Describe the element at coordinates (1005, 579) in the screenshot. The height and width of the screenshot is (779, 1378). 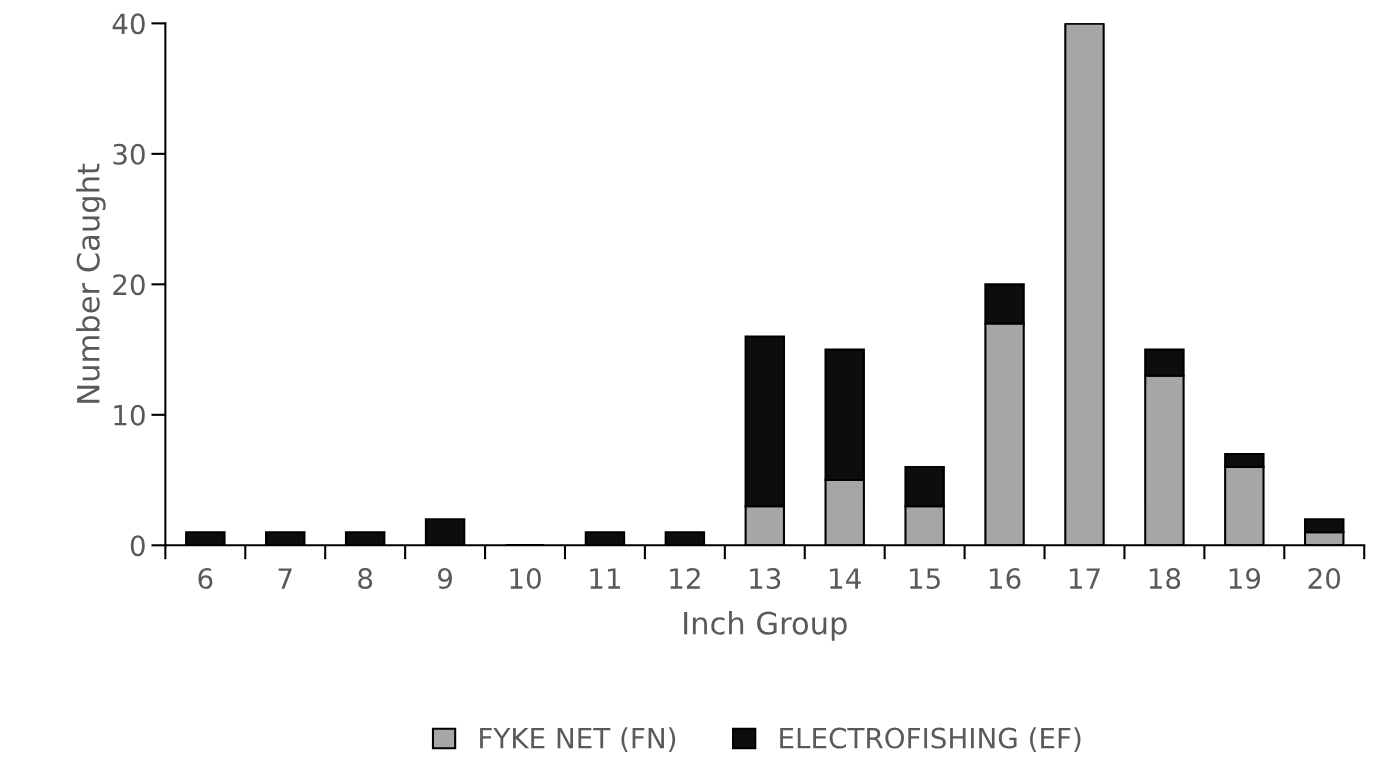
I see `x-tick-label: 16` at that location.